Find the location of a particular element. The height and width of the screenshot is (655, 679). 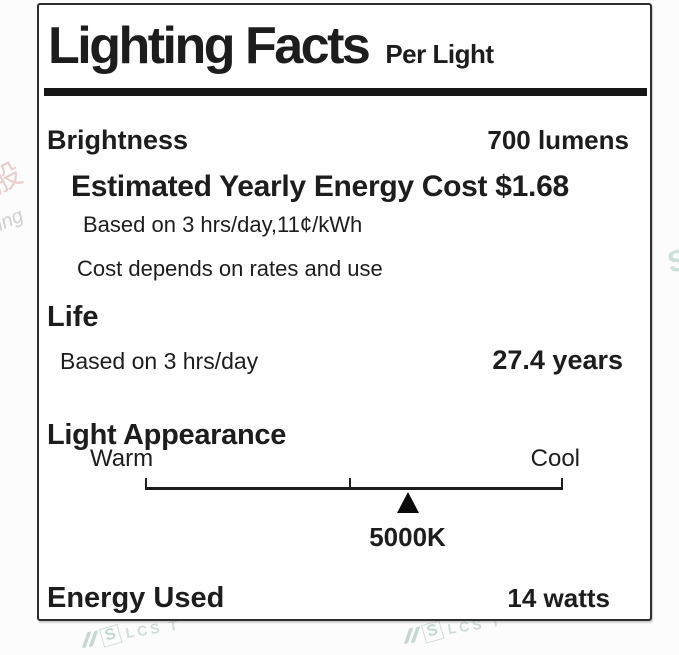

energy-used-value: 14 watts is located at coordinates (558, 598).